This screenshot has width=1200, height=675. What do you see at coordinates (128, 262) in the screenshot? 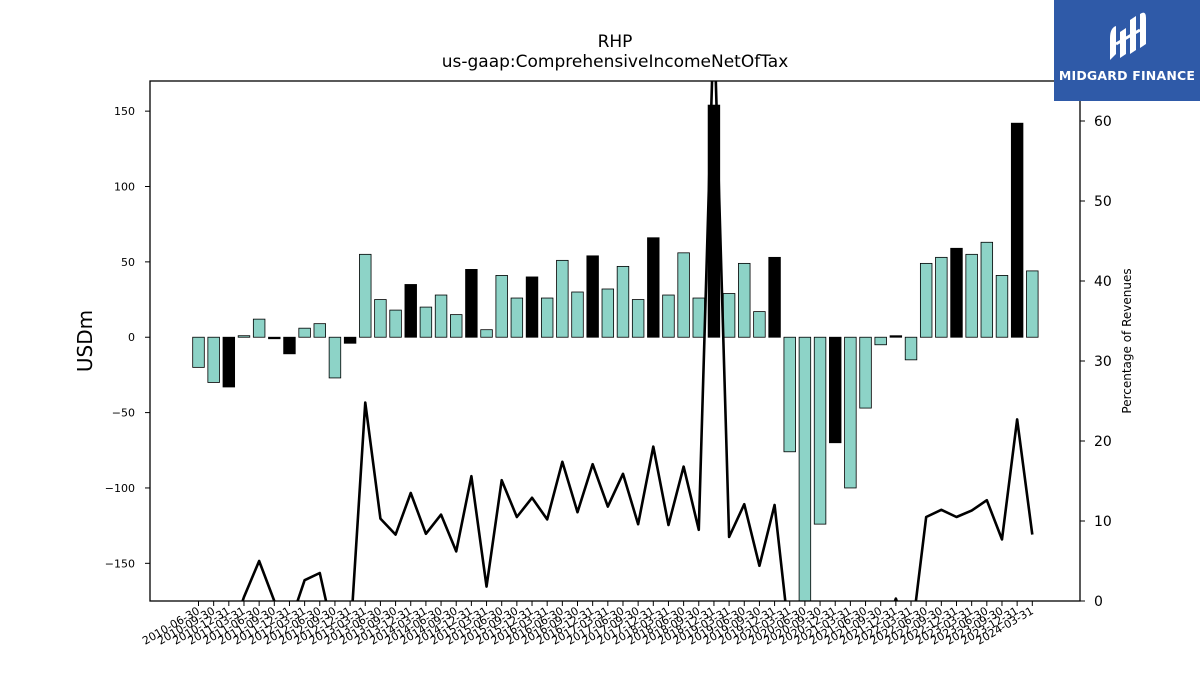
I see `y-tick-label: 50` at bounding box center [128, 262].